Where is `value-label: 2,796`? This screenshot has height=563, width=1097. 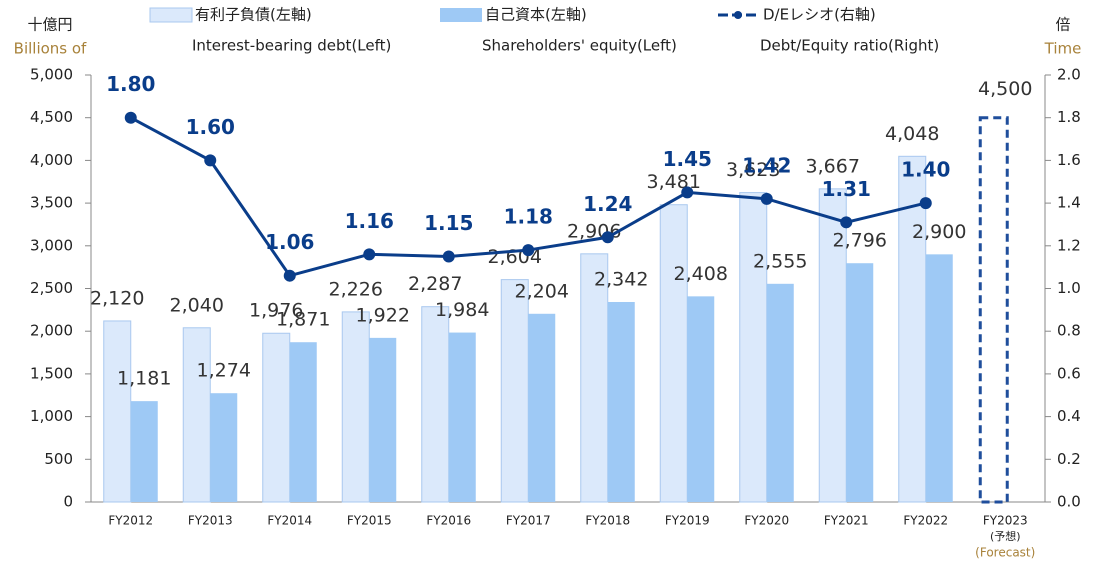 value-label: 2,796 is located at coordinates (860, 241).